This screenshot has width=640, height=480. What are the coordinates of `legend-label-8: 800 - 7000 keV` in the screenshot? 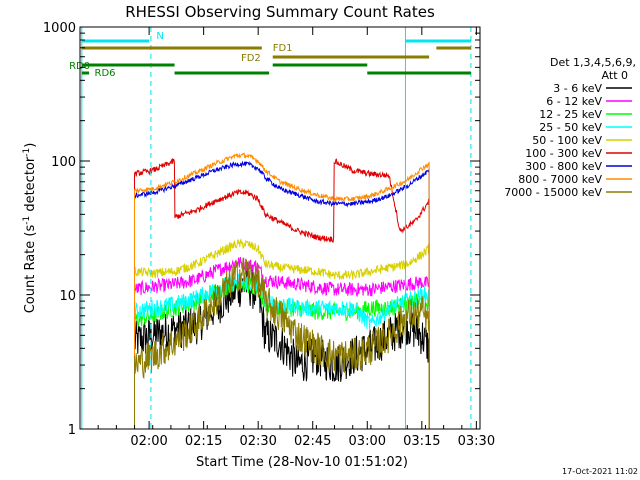 It's located at (560, 179).